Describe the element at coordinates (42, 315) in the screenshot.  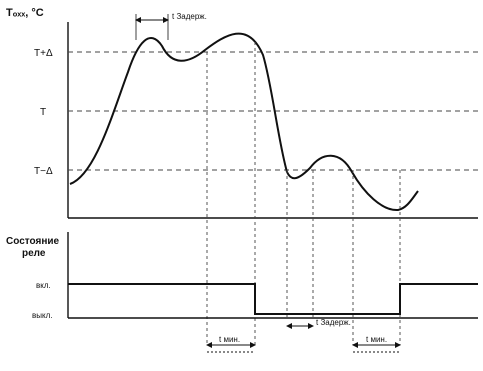
I see `state-off-label: выкл.` at that location.